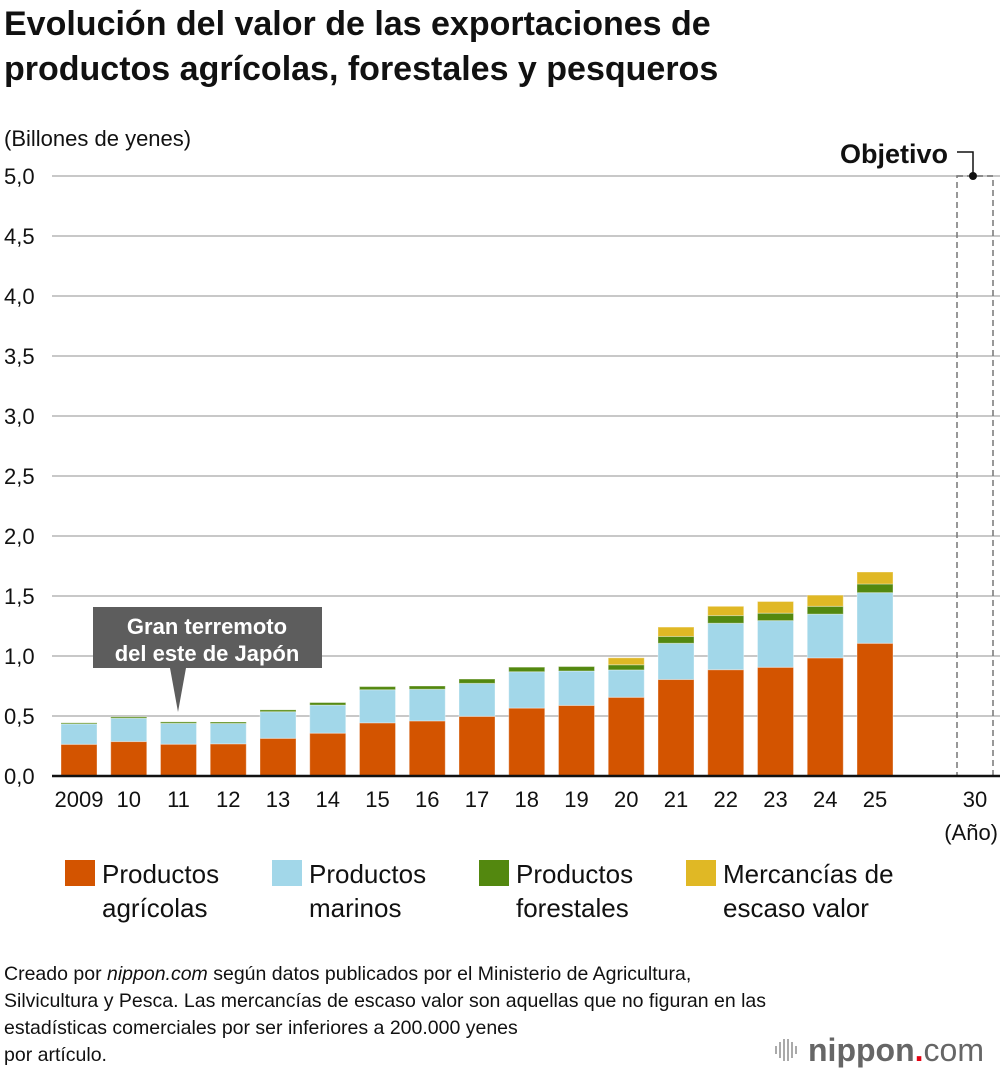  What do you see at coordinates (796, 908) in the screenshot?
I see `legend-label-line-2: escaso valor` at bounding box center [796, 908].